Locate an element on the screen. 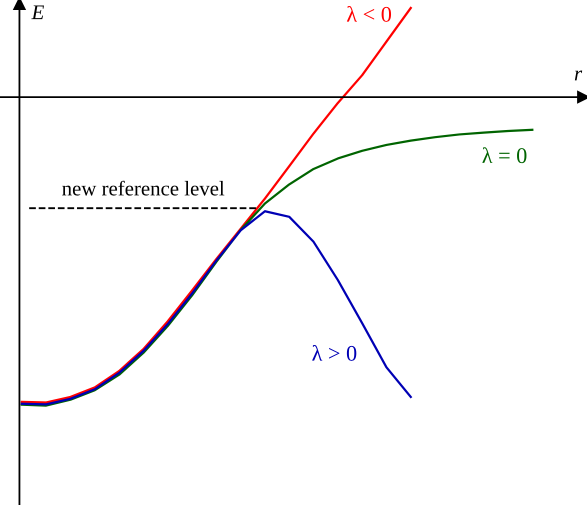 Image resolution: width=587 pixels, height=505 pixels. series-label: λ = 0 is located at coordinates (504, 155).